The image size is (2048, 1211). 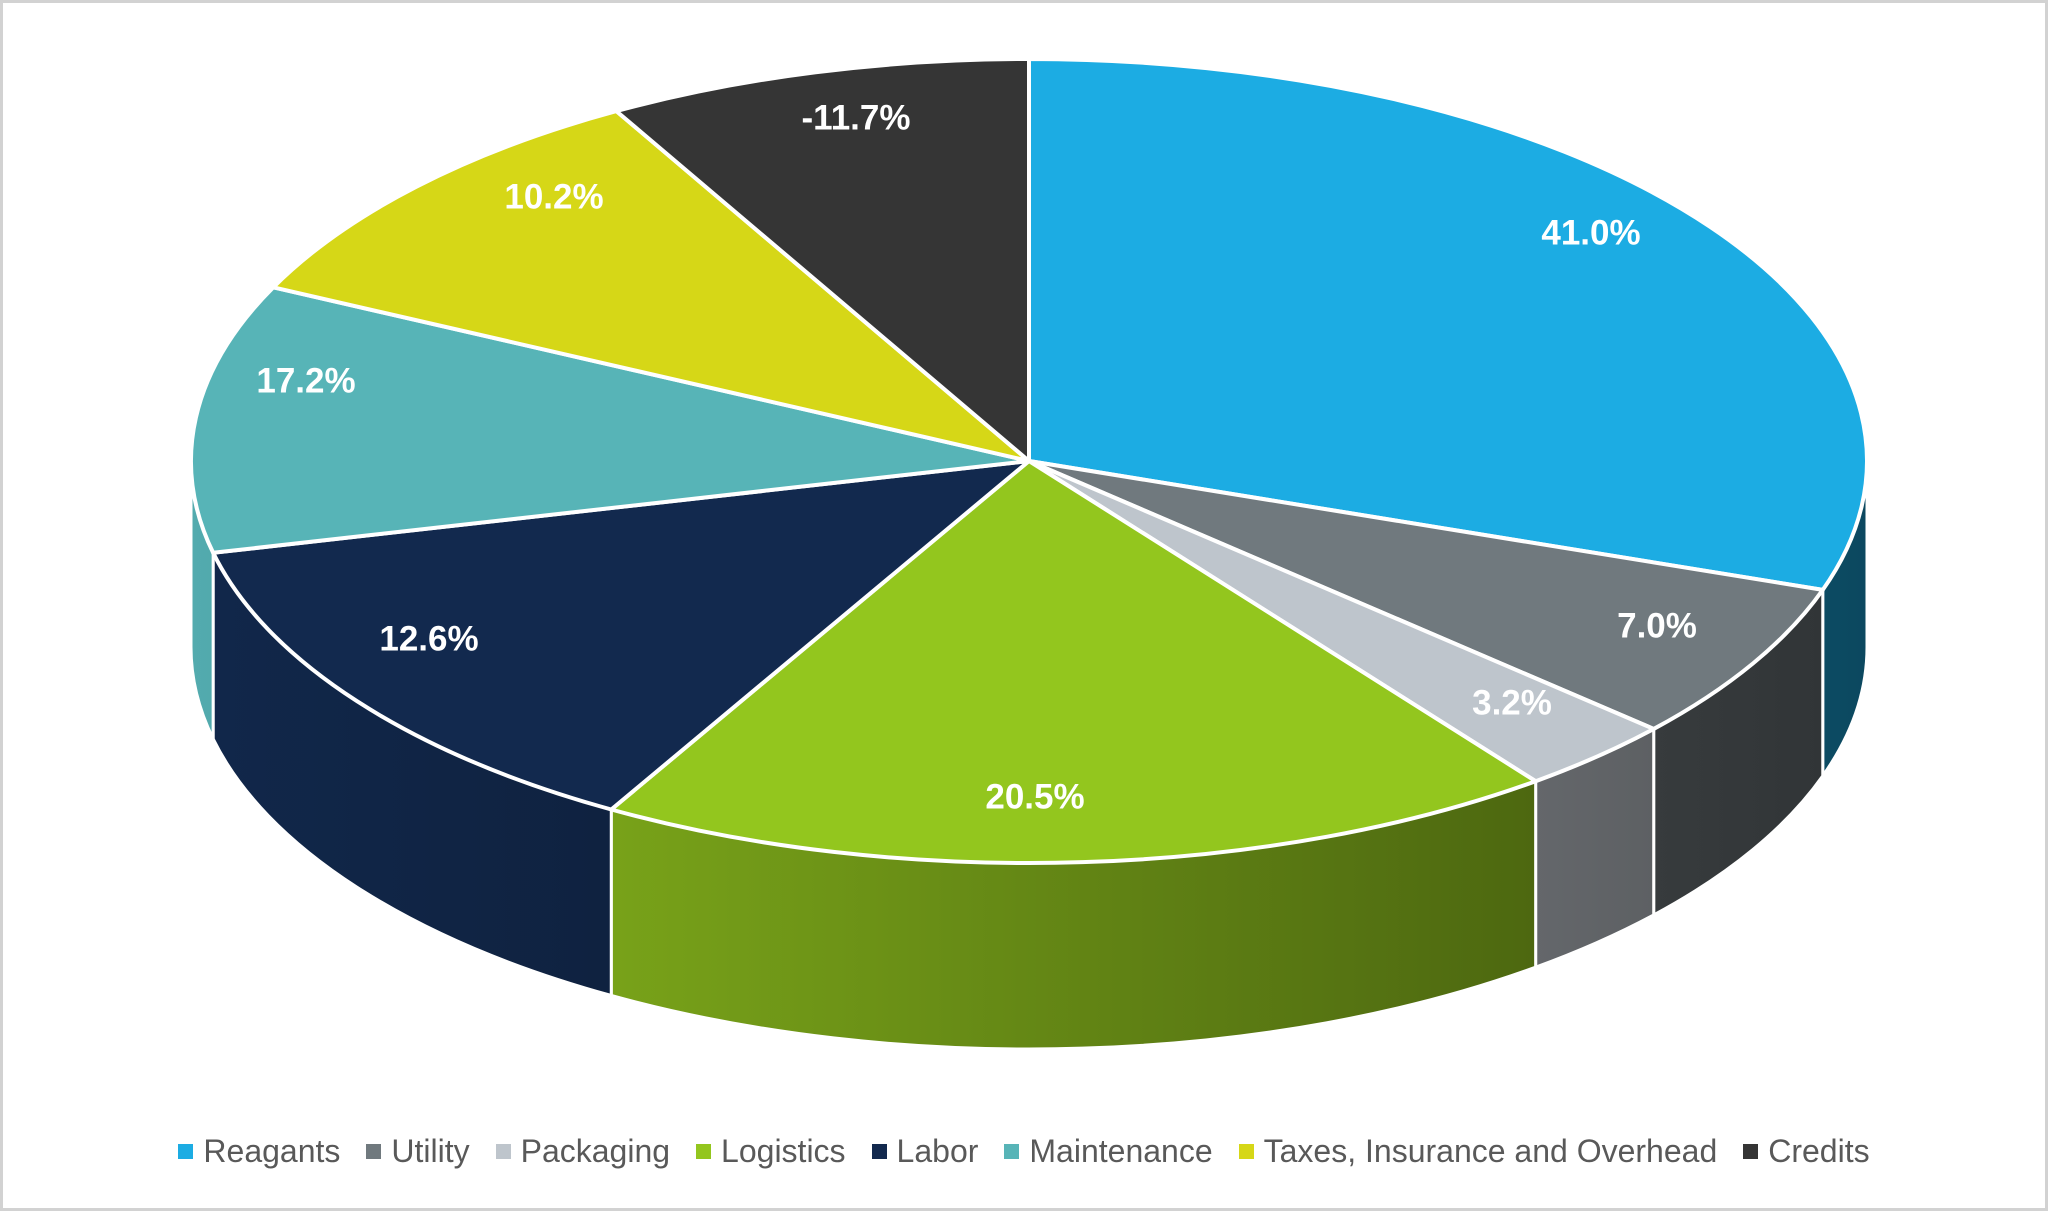 I want to click on legend-label-maintenance: Maintenance, so click(x=1121, y=1151).